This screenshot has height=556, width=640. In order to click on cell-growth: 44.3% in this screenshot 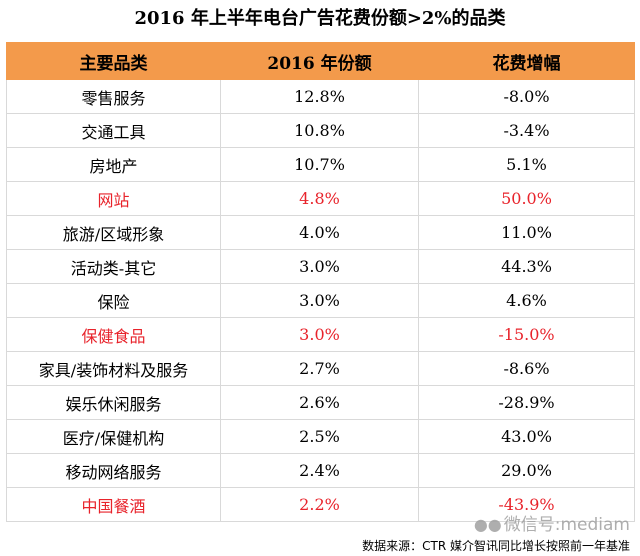, I will do `click(526, 266)`.